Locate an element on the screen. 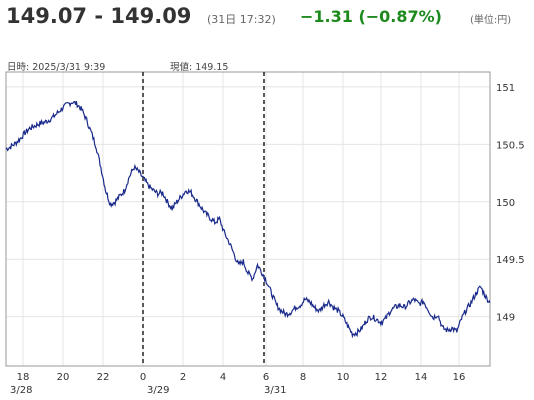 The image size is (534, 400). y-axis-ticks: 151 150.5 150 149.5 149 is located at coordinates (510, 203).